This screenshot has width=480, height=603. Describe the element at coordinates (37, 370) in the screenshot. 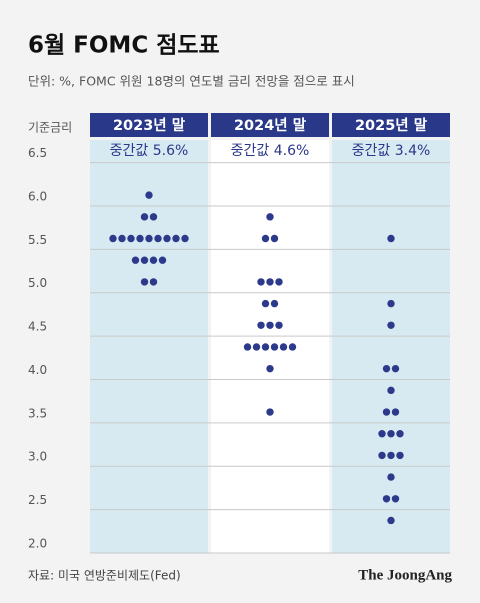

I see `y-tick-label: 4.0` at that location.